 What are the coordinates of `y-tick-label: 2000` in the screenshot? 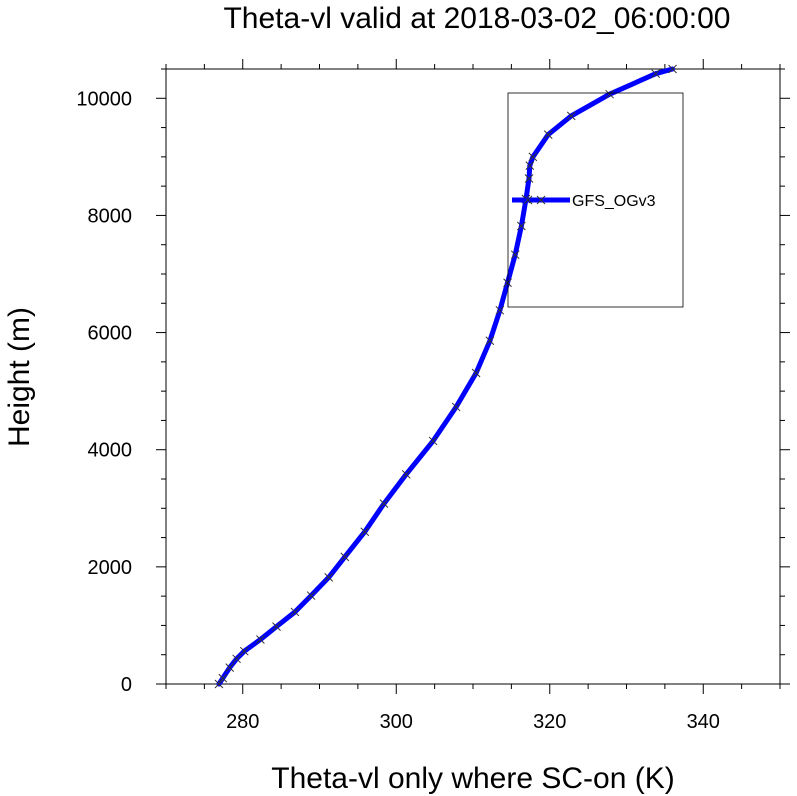 It's located at (110, 568).